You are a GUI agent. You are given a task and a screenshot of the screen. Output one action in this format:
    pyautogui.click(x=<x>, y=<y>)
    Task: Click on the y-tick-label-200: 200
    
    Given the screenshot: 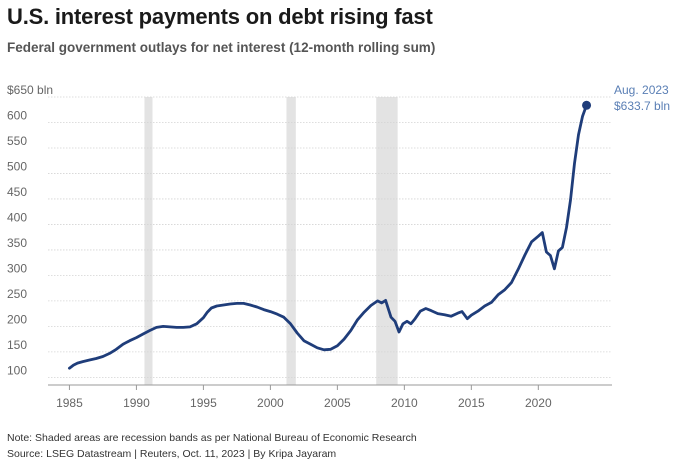 What is the action you would take?
    pyautogui.click(x=17, y=319)
    